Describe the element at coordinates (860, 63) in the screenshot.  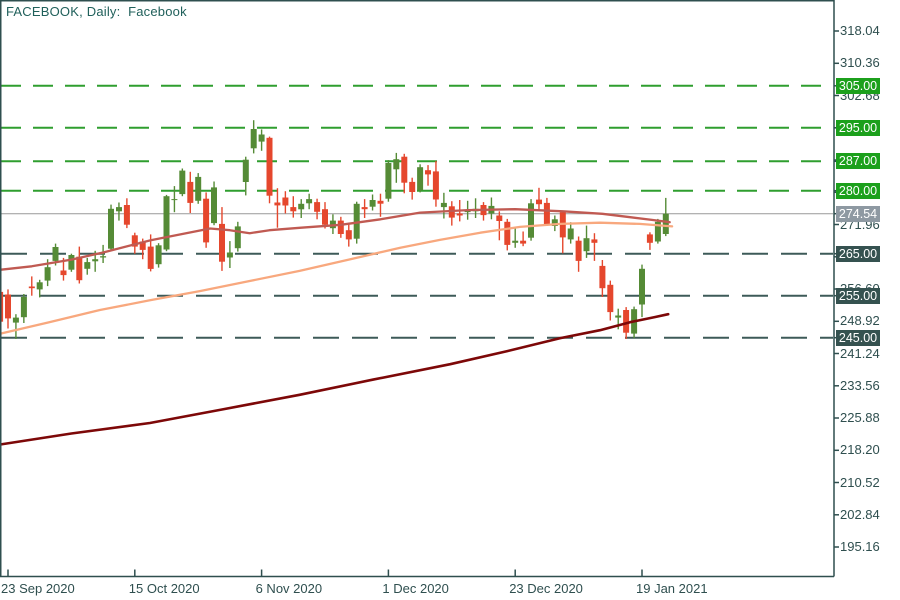
I see `price-tick-label: 310.36` at that location.